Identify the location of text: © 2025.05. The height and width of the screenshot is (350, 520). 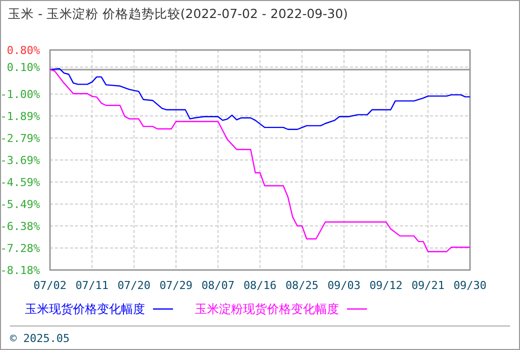
(40, 338).